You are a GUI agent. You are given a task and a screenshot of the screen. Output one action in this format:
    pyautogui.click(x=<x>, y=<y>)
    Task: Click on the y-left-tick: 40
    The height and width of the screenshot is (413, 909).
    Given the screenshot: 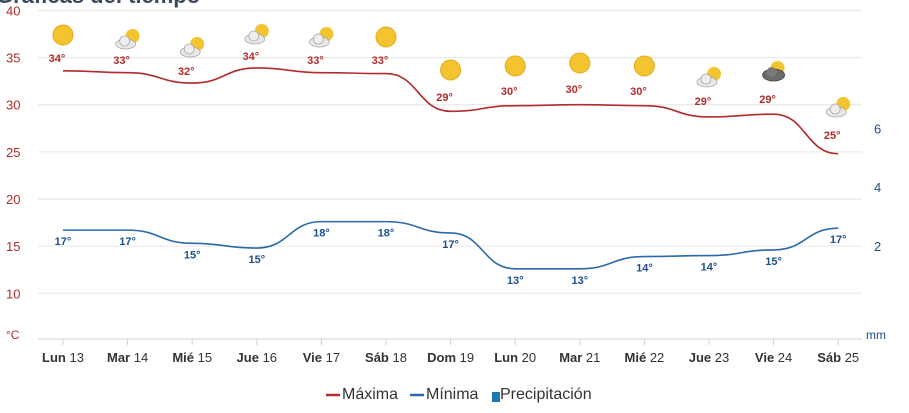 What is the action you would take?
    pyautogui.click(x=13, y=10)
    